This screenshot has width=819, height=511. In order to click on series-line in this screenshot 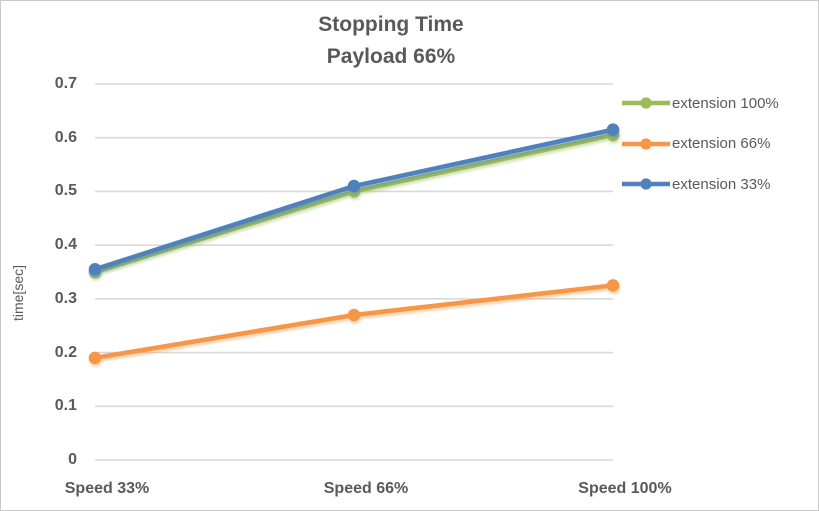, I will do `click(354, 322)`.